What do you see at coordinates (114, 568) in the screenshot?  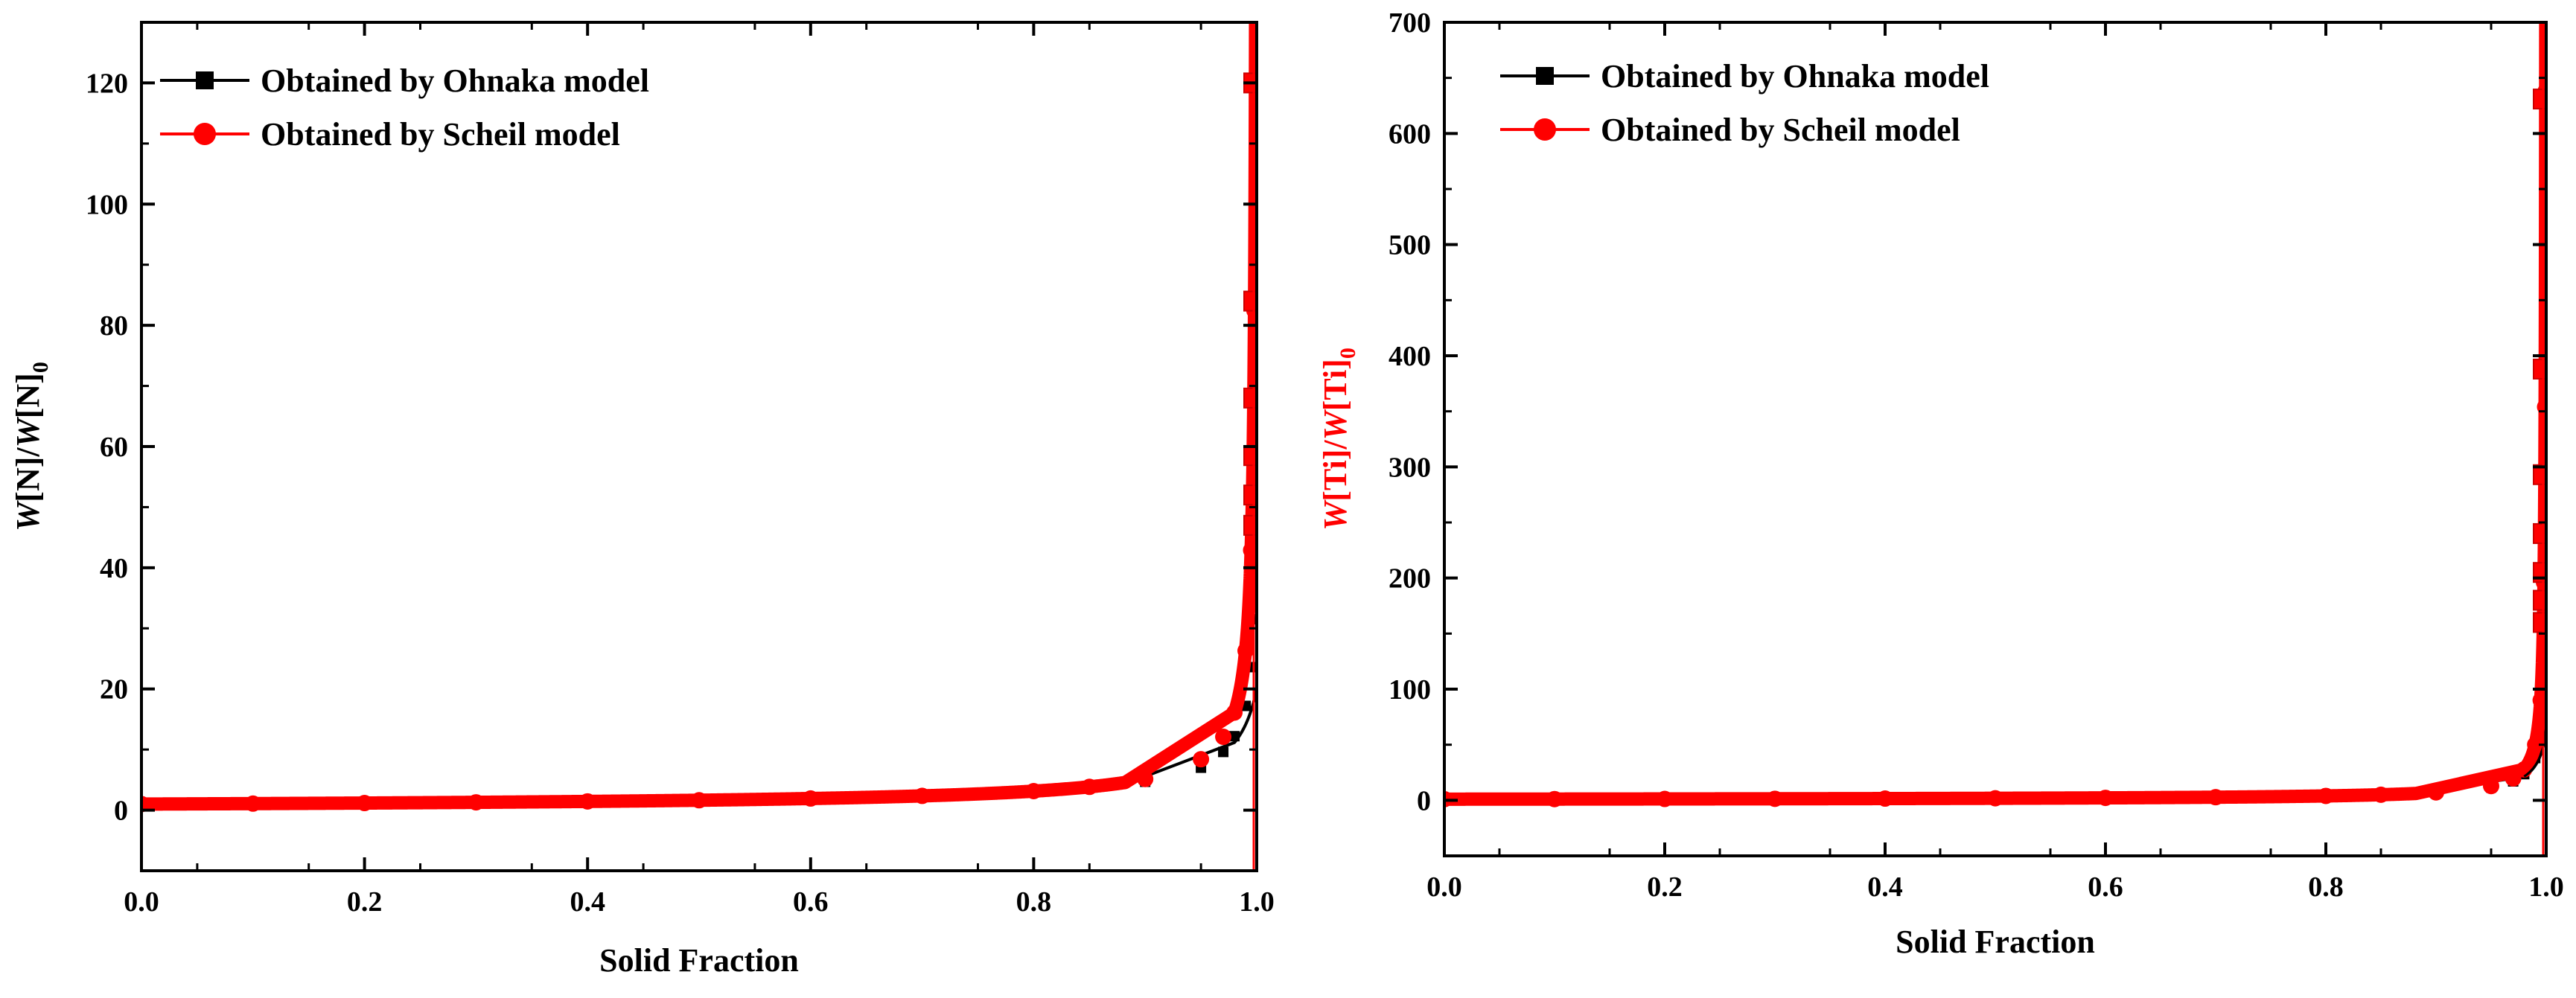 I see `y-tick-label: 40` at bounding box center [114, 568].